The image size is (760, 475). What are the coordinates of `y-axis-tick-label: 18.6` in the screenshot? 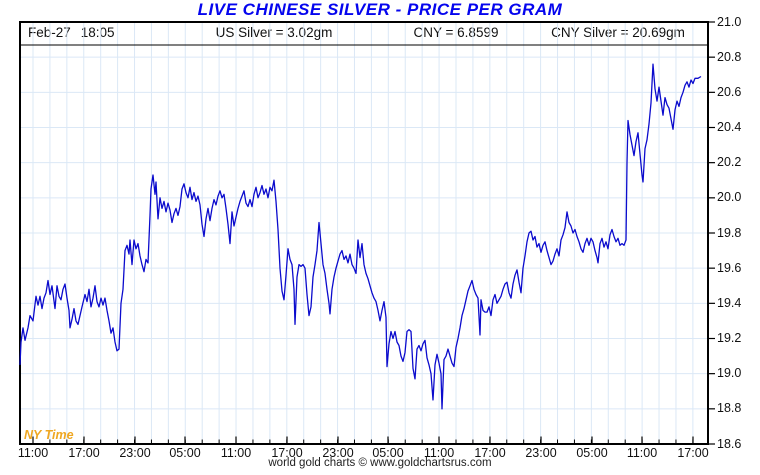 It's located at (729, 443).